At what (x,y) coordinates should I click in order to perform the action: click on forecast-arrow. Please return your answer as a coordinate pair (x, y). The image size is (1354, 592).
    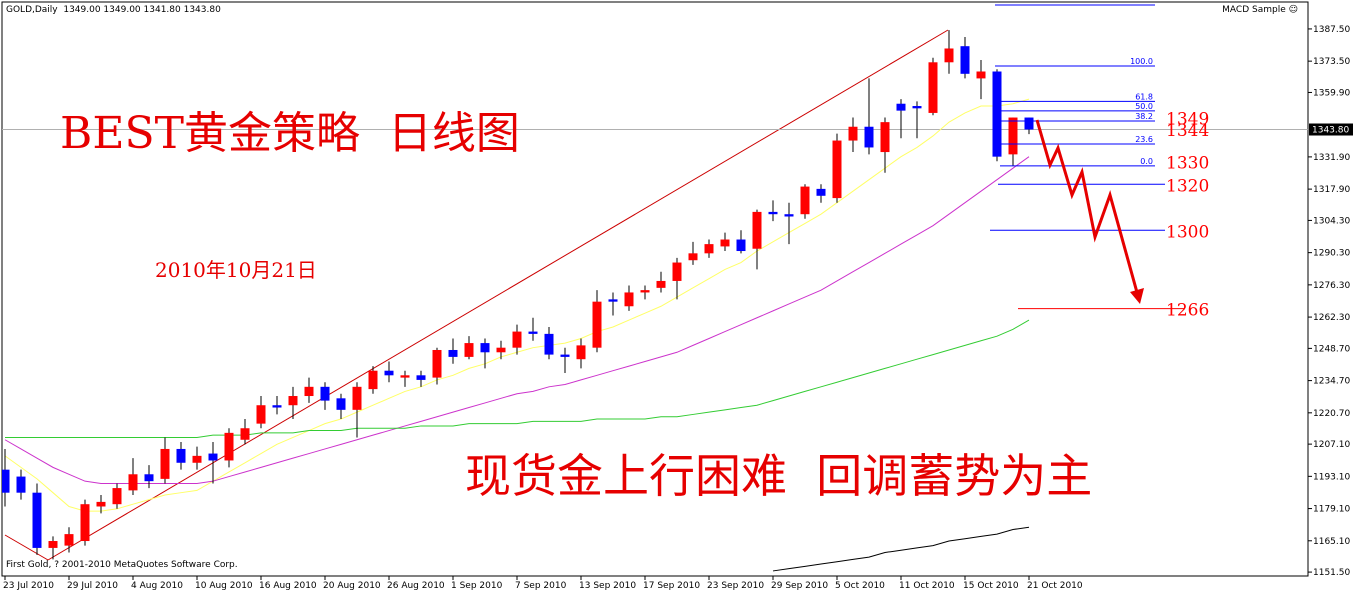
    Looking at the image, I should click on (1087, 208).